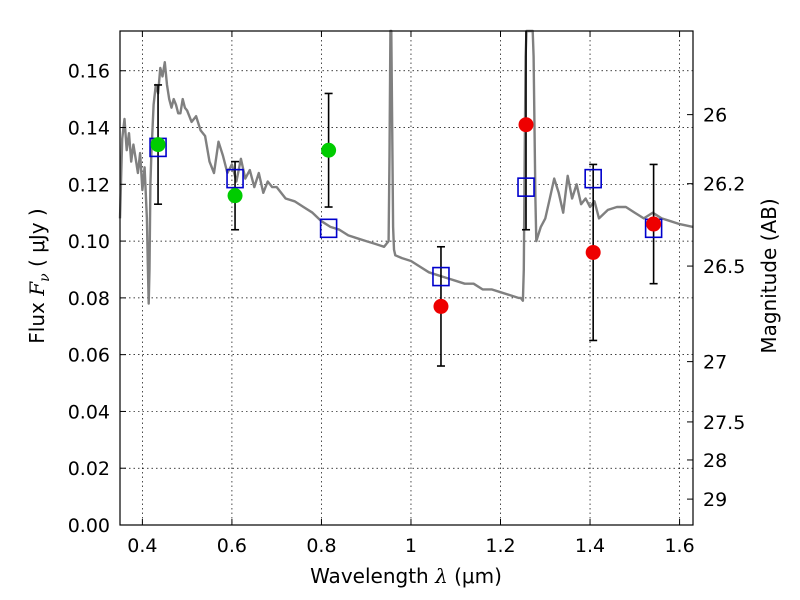 This screenshot has height=600, width=800. Describe the element at coordinates (724, 267) in the screenshot. I see `y2-tick-label: 26.5` at that location.